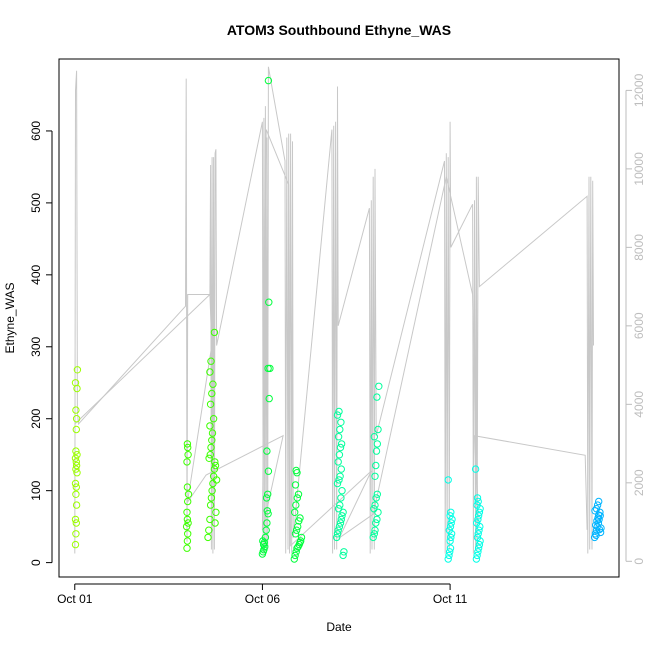 The image size is (650, 650). What do you see at coordinates (639, 90) in the screenshot?
I see `y2-tick-label: 12000` at bounding box center [639, 90].